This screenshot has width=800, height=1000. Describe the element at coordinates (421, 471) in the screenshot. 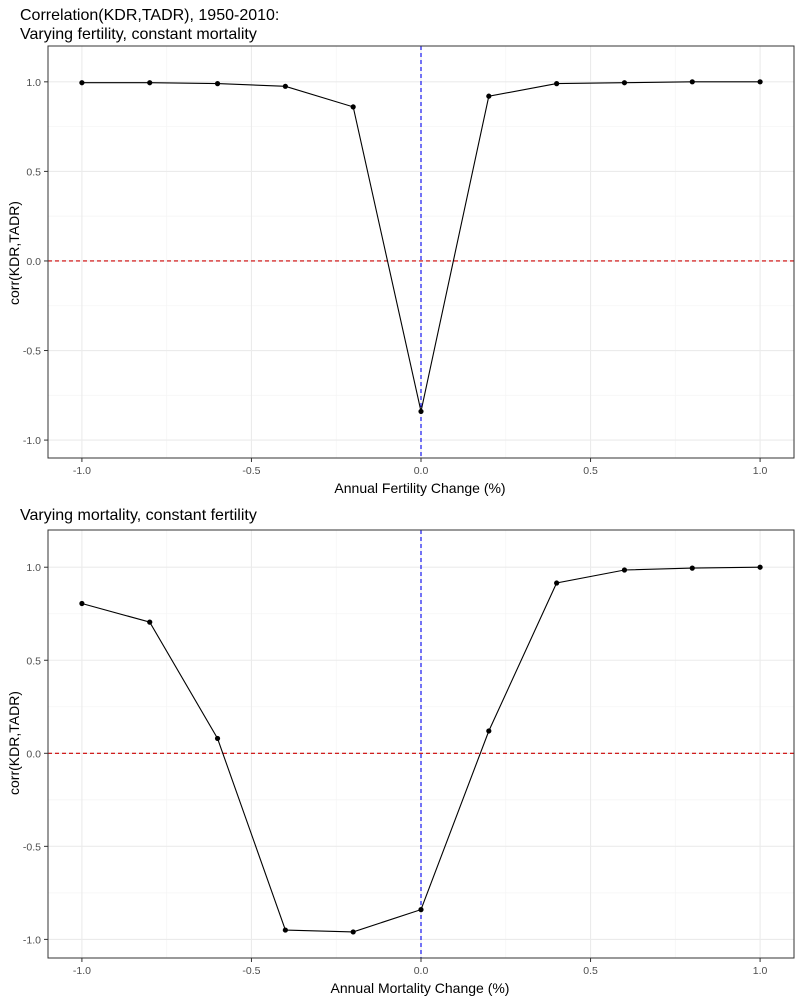

I see `chart-1-x-tick-label: 0.0` at that location.